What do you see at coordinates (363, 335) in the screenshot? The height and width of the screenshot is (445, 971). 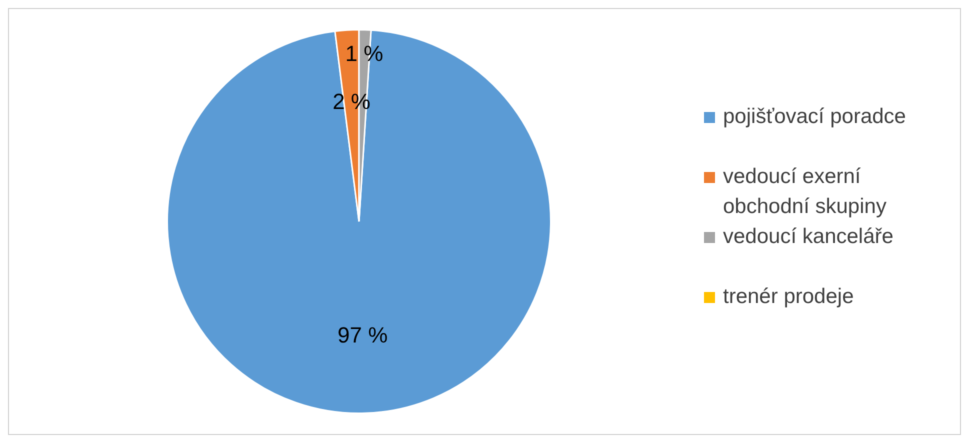 I see `data-label: 97 %` at bounding box center [363, 335].